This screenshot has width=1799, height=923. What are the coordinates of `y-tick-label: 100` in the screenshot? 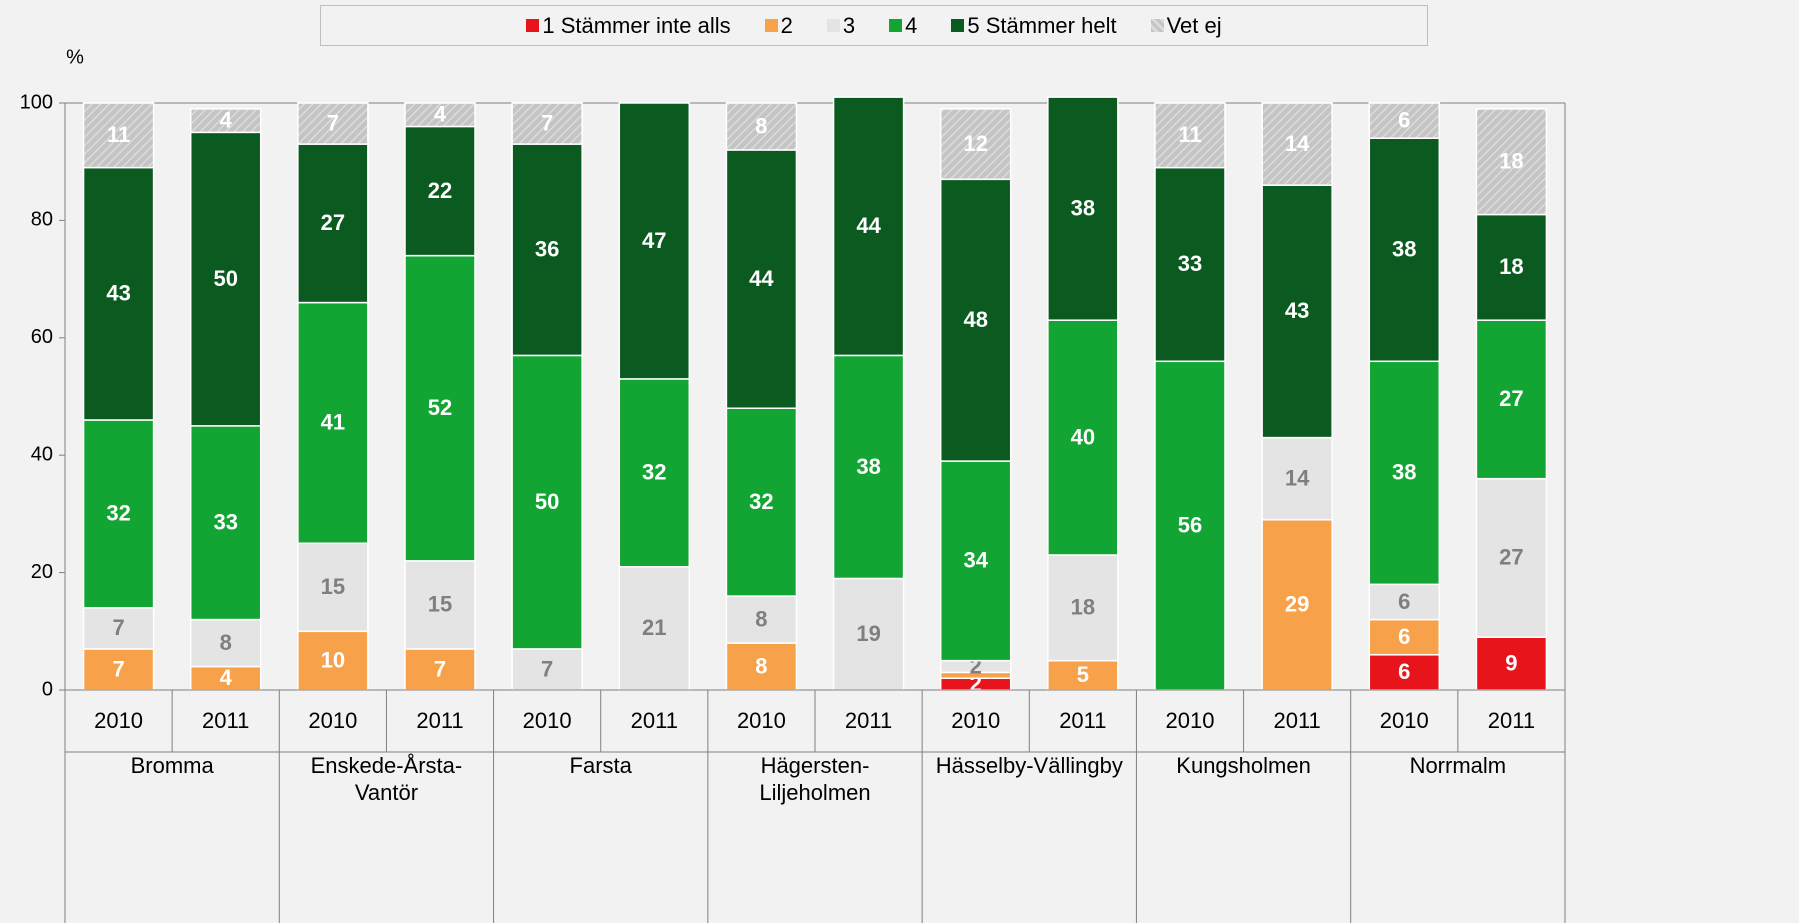 It's located at (36, 102).